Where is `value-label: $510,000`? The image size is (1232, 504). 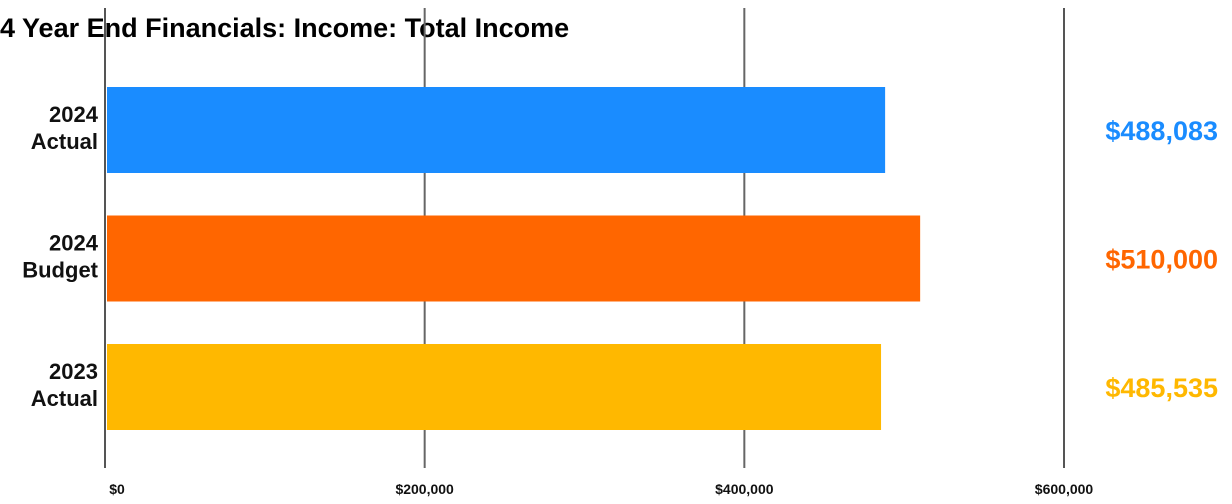
value-label: $510,000 is located at coordinates (1161, 260).